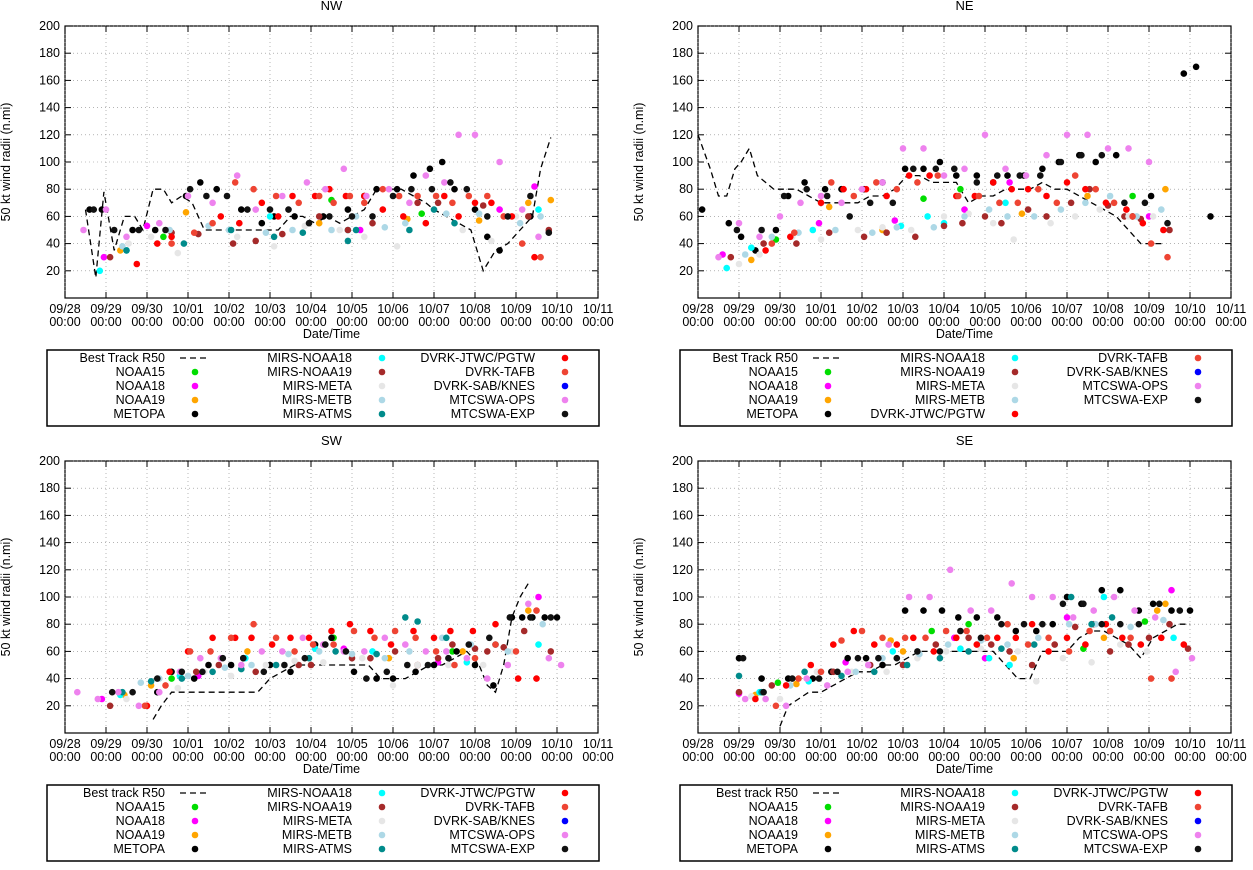 This screenshot has height=870, width=1253. What do you see at coordinates (956, 823) in the screenshot?
I see `legend-box` at bounding box center [956, 823].